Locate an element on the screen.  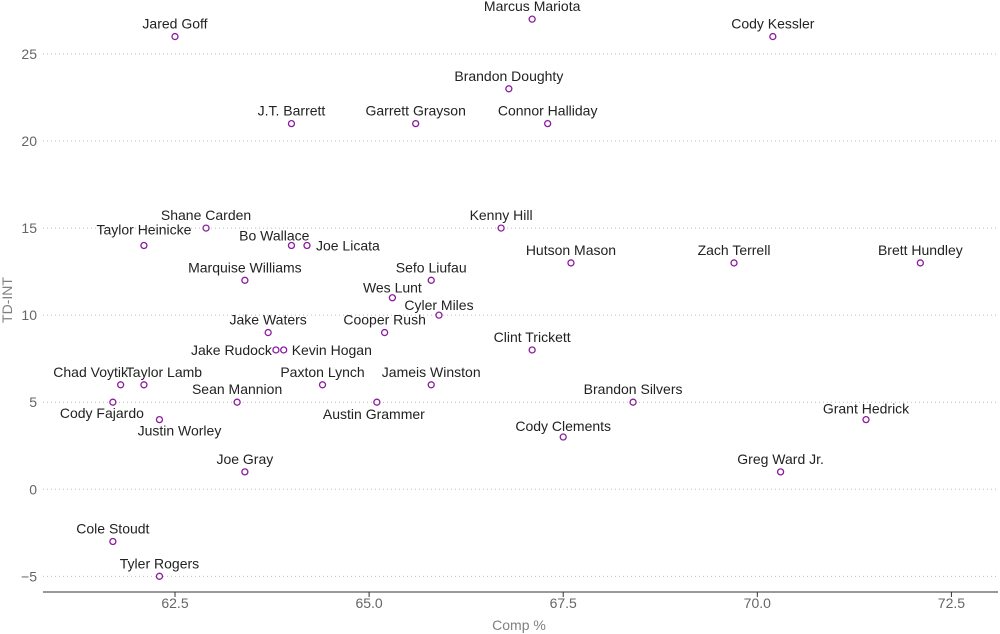
point-label: Shane Carden is located at coordinates (206, 215).